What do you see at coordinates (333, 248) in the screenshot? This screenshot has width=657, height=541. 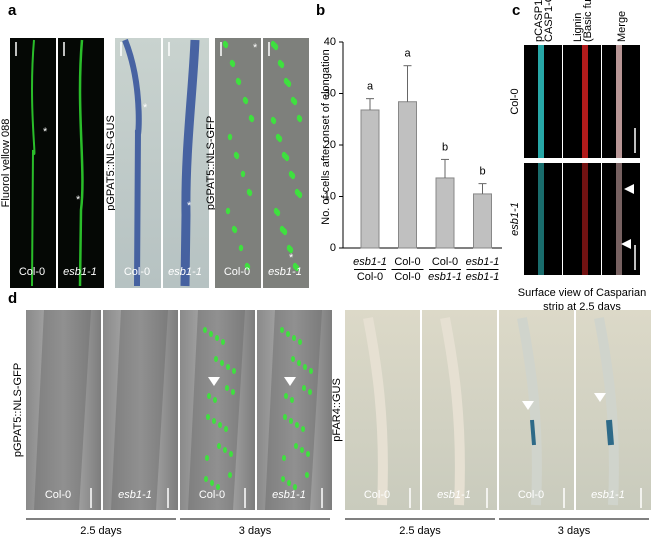 I see `y-tick-label: 0` at bounding box center [333, 248].